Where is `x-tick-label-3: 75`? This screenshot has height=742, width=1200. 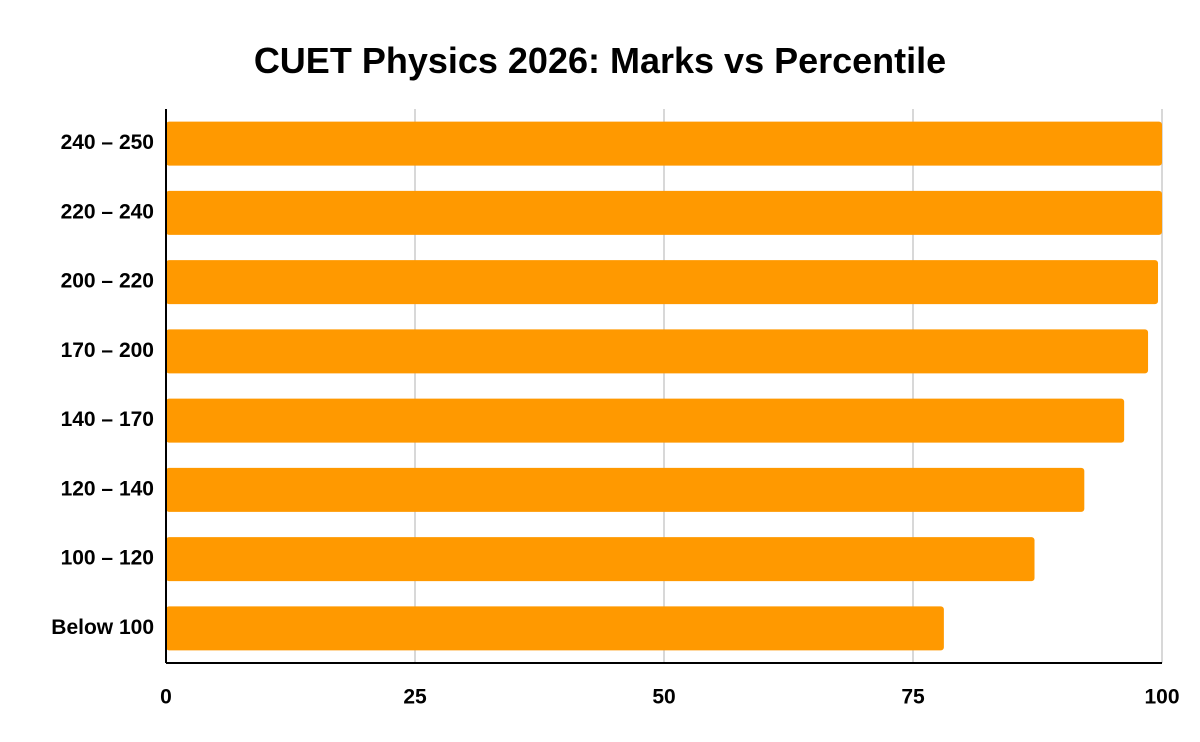
x-tick-label-3: 75 is located at coordinates (913, 697).